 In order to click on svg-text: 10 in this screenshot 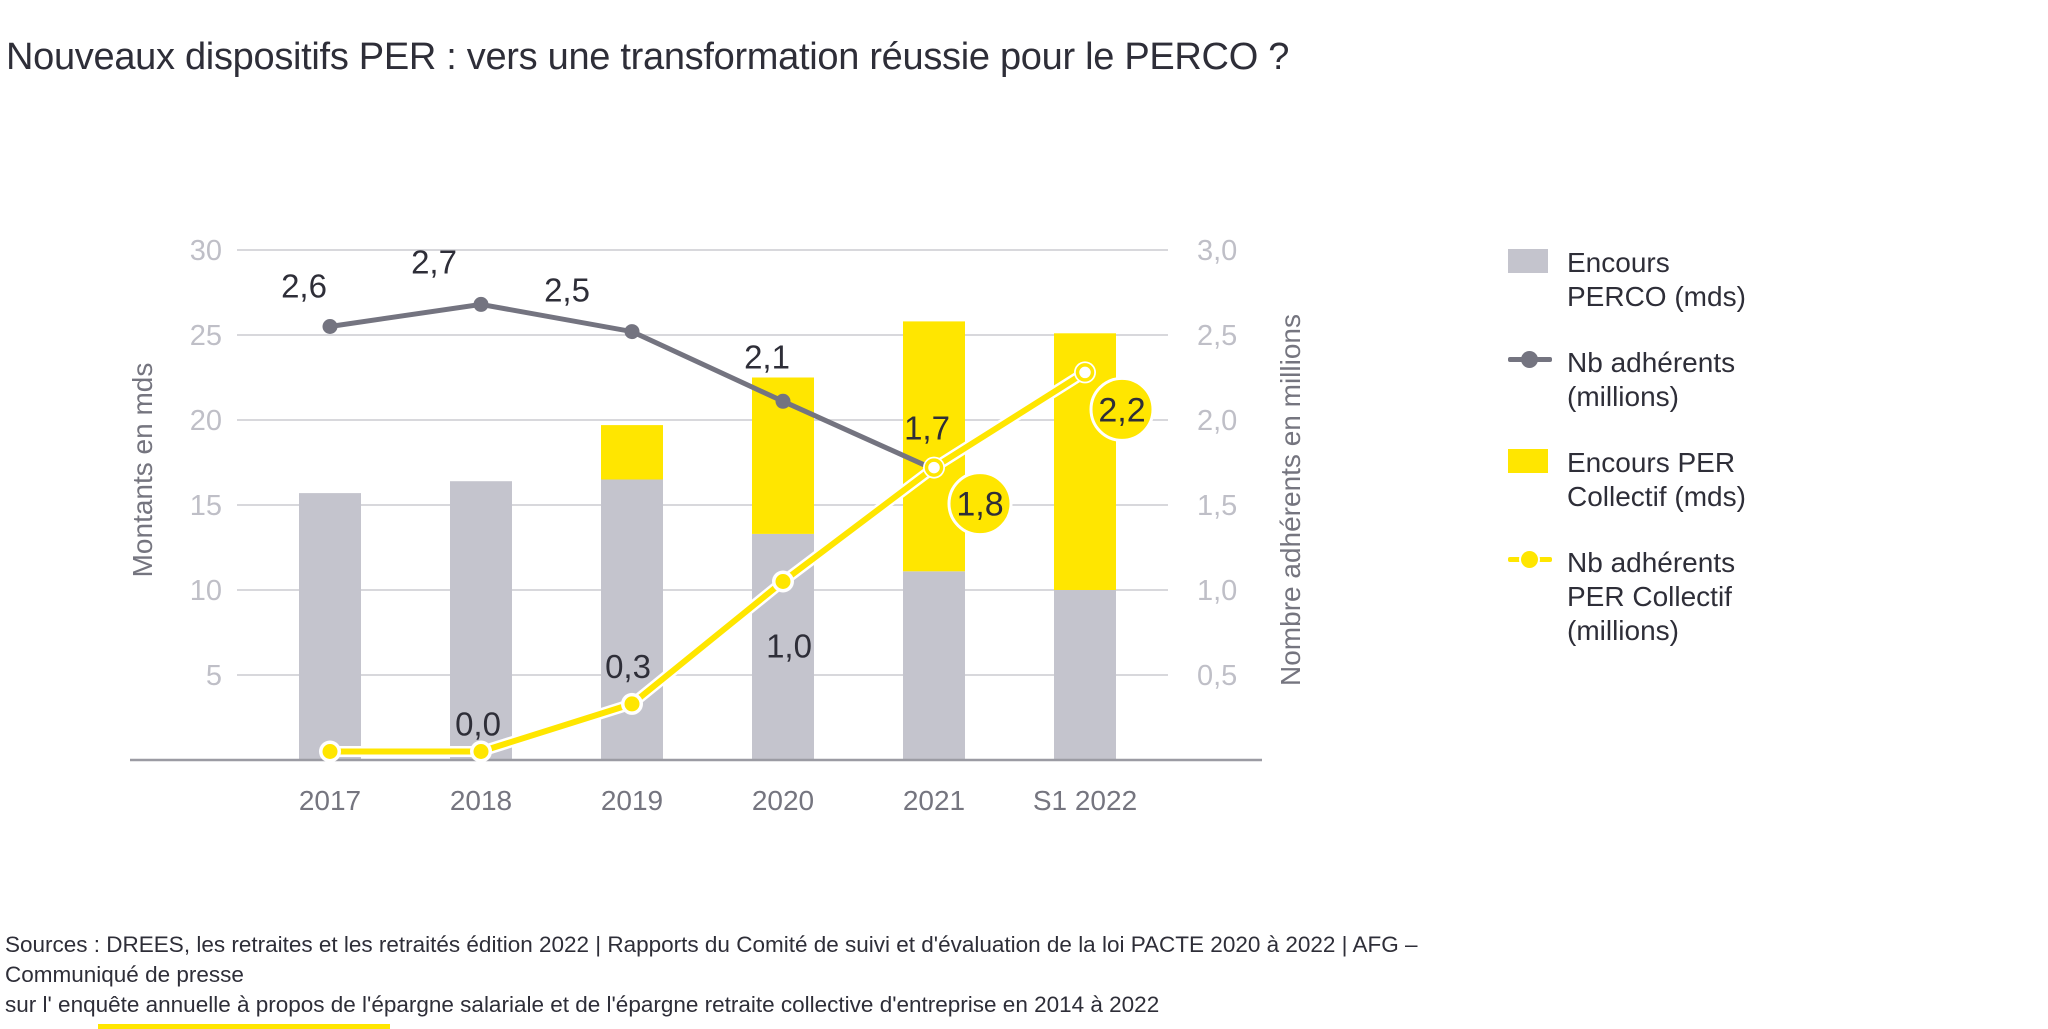, I will do `click(206, 591)`.